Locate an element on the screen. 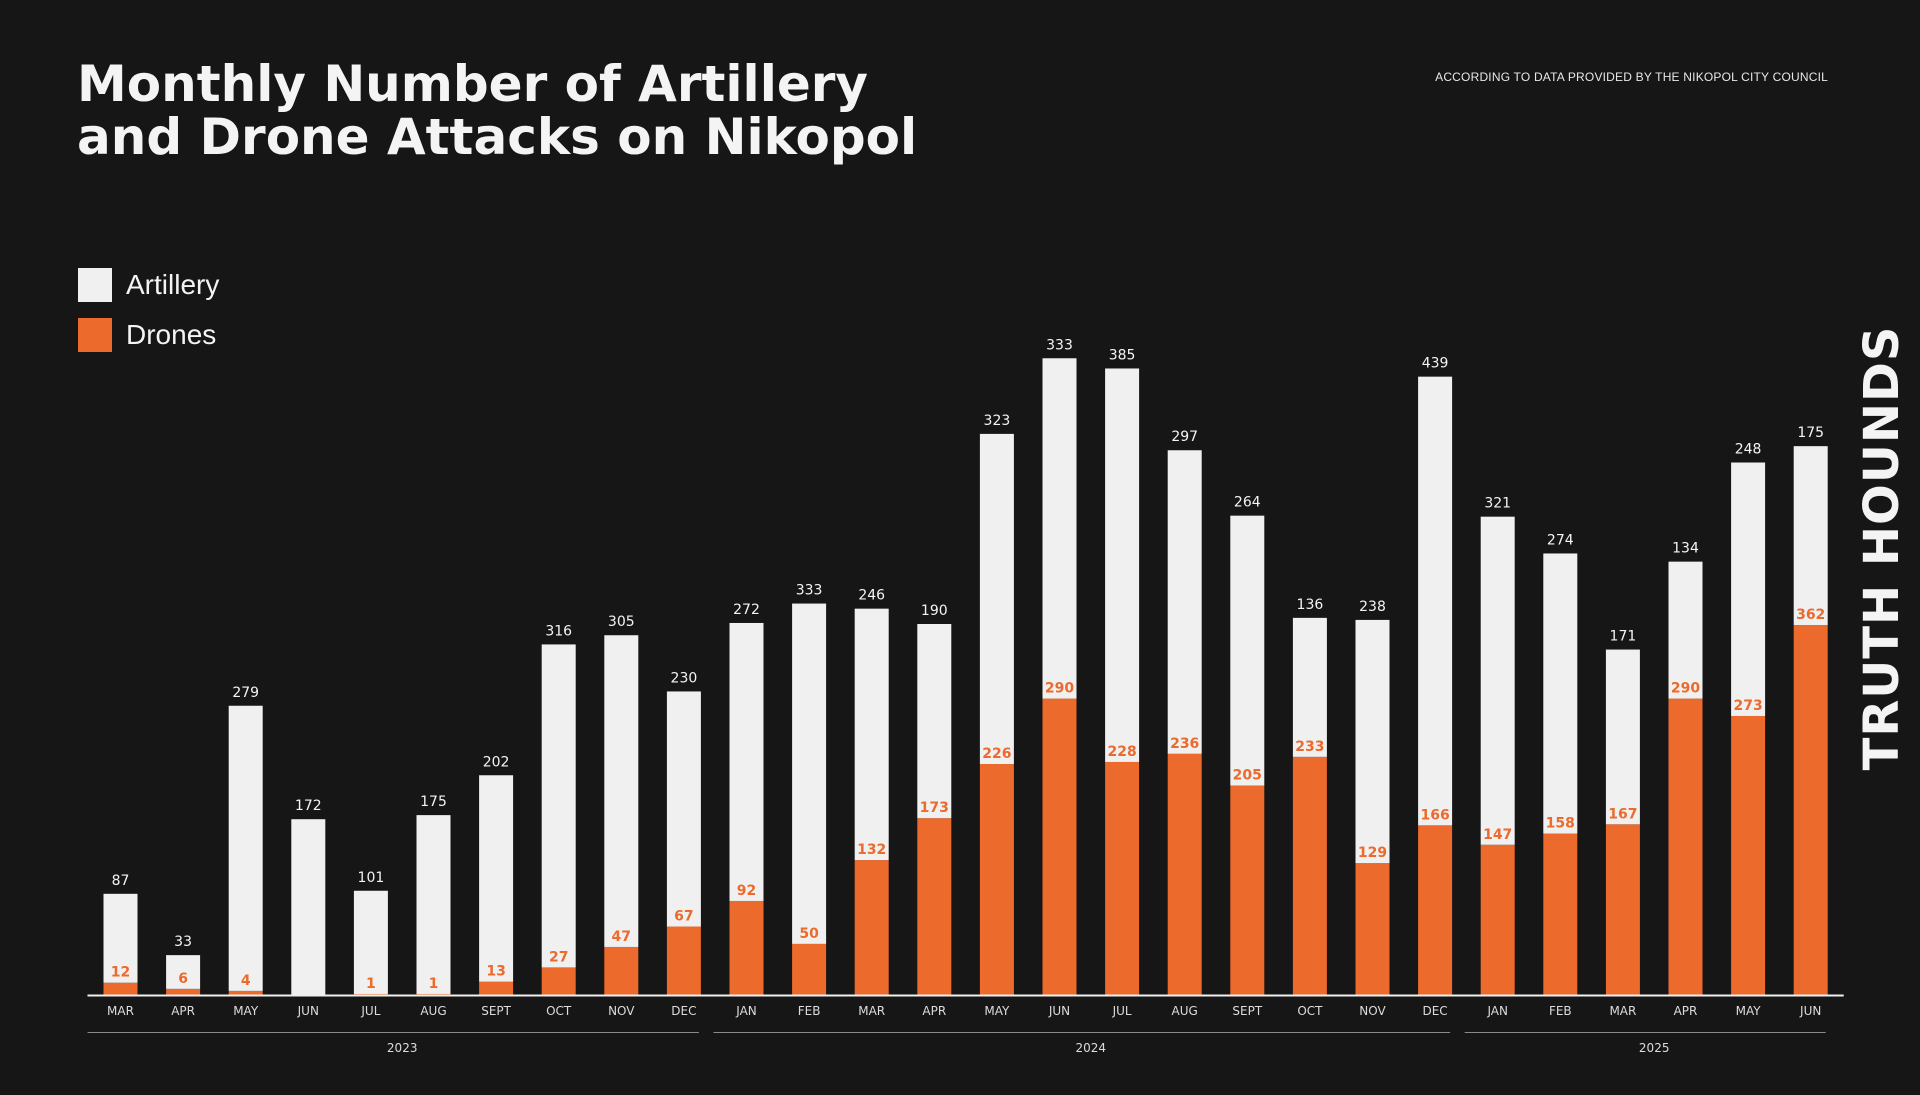 Image resolution: width=1920 pixels, height=1095 pixels. data-label-drones: 12 is located at coordinates (120, 973).